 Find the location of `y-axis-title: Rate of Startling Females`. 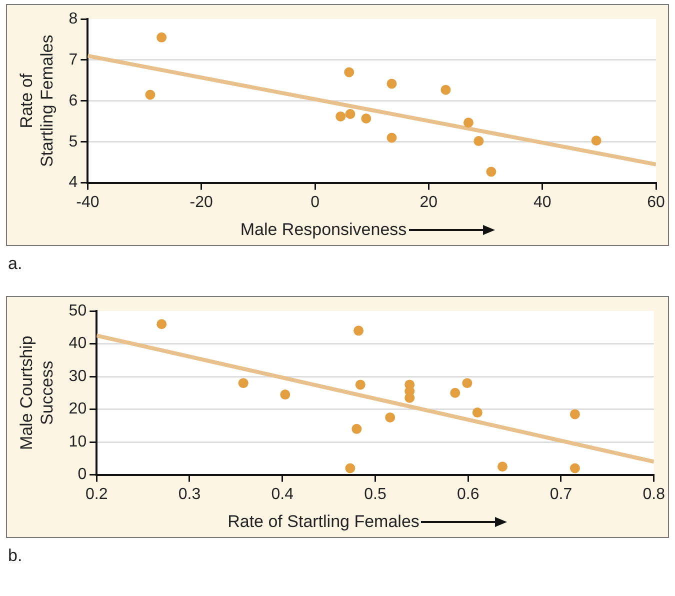

y-axis-title: Rate of Startling Females is located at coordinates (36, 101).